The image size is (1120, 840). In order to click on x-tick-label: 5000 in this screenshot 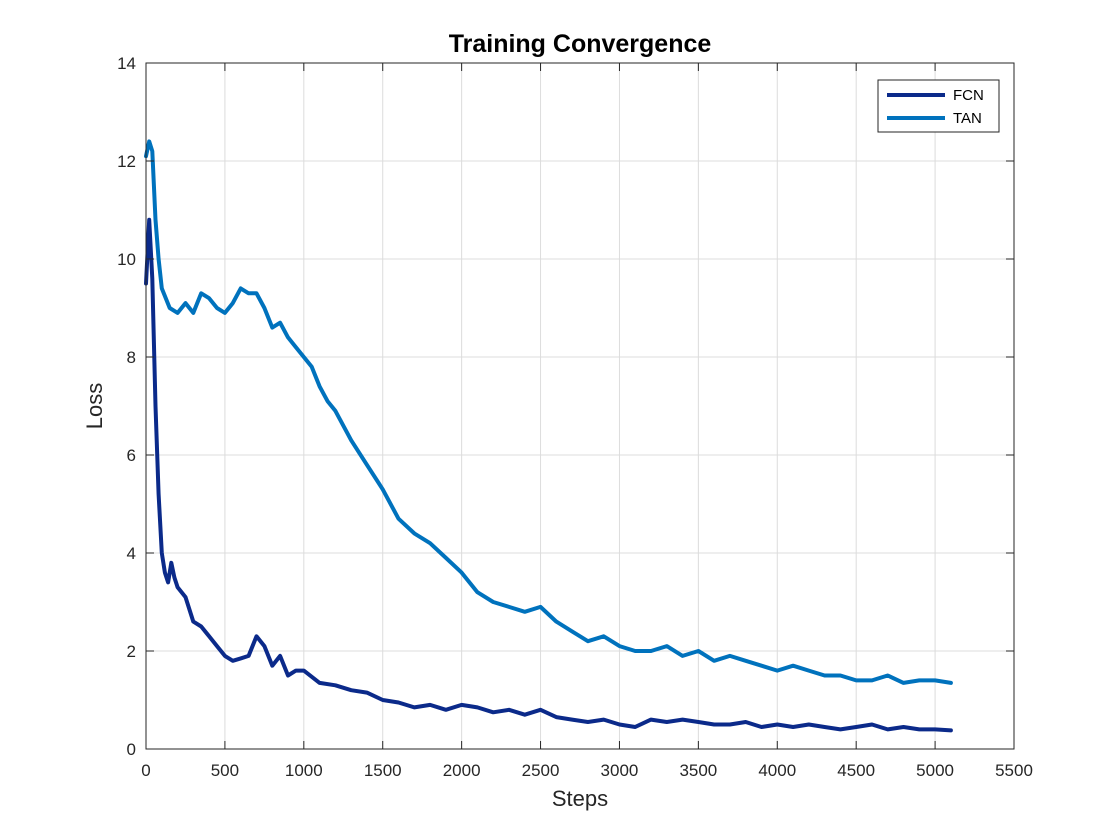, I will do `click(935, 770)`.